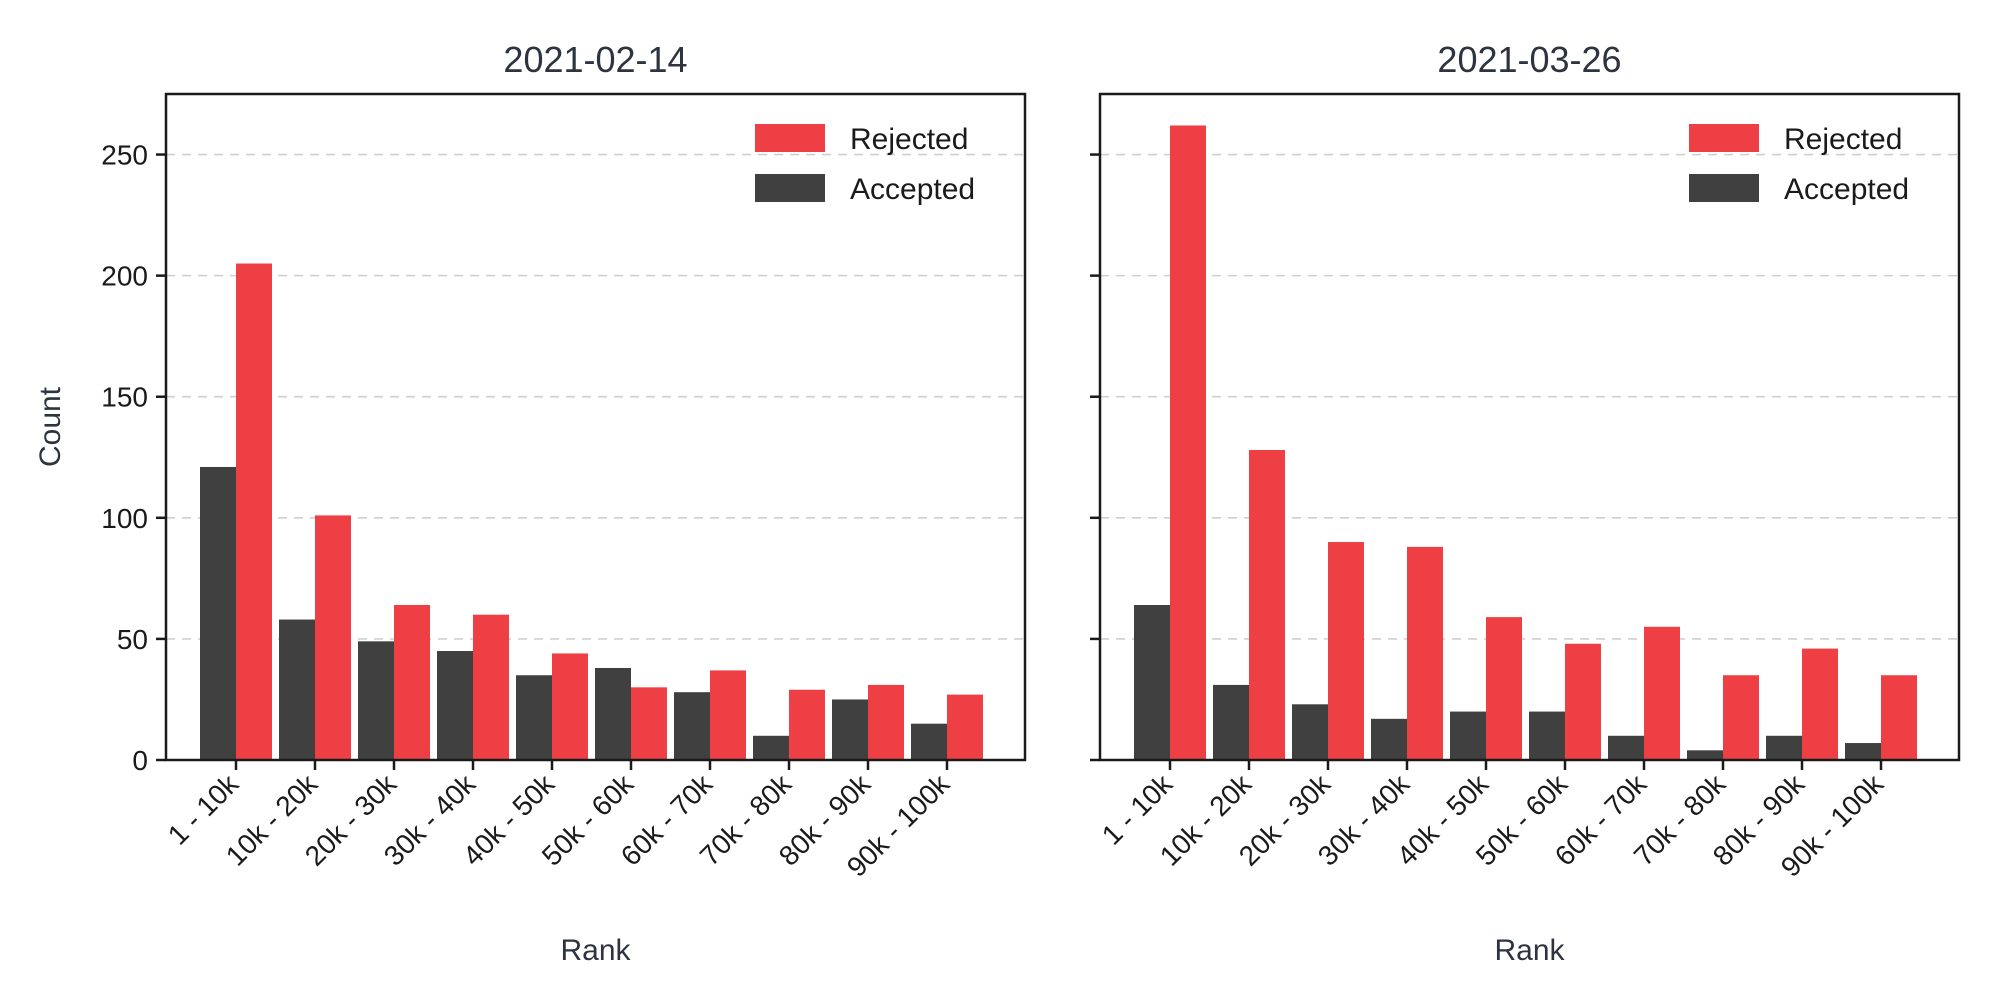 This screenshot has width=1992, height=1000. What do you see at coordinates (132, 639) in the screenshot?
I see `y-tick-label: 50` at bounding box center [132, 639].